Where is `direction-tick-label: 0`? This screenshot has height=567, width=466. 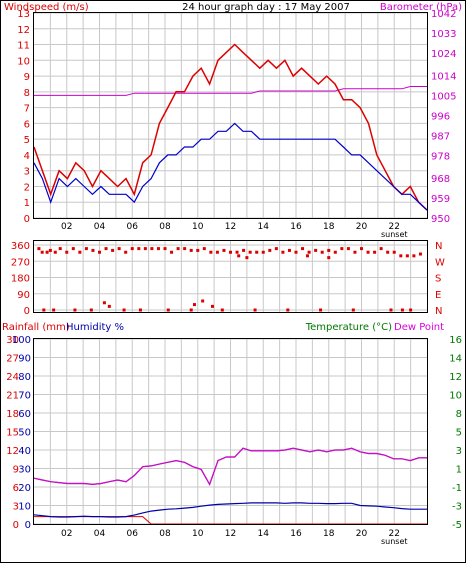 direction-tick-label: 0 is located at coordinates (27, 311).